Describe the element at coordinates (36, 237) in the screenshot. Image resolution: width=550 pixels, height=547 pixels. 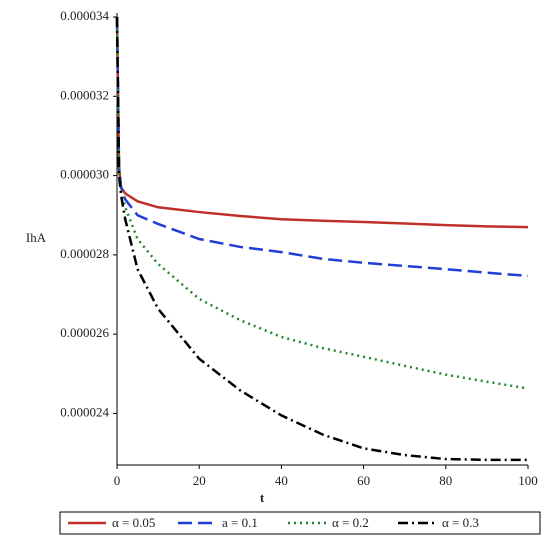
I see `y-axis-label: IhA` at that location.